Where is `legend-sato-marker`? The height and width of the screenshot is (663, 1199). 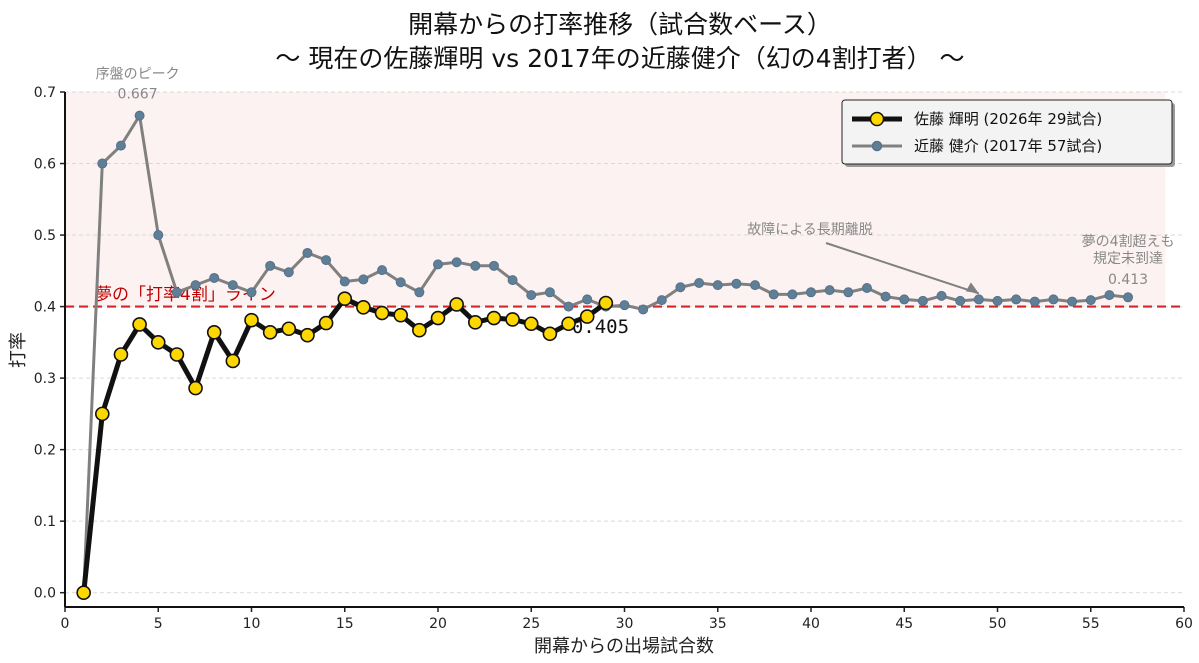
legend-sato-marker is located at coordinates (877, 119).